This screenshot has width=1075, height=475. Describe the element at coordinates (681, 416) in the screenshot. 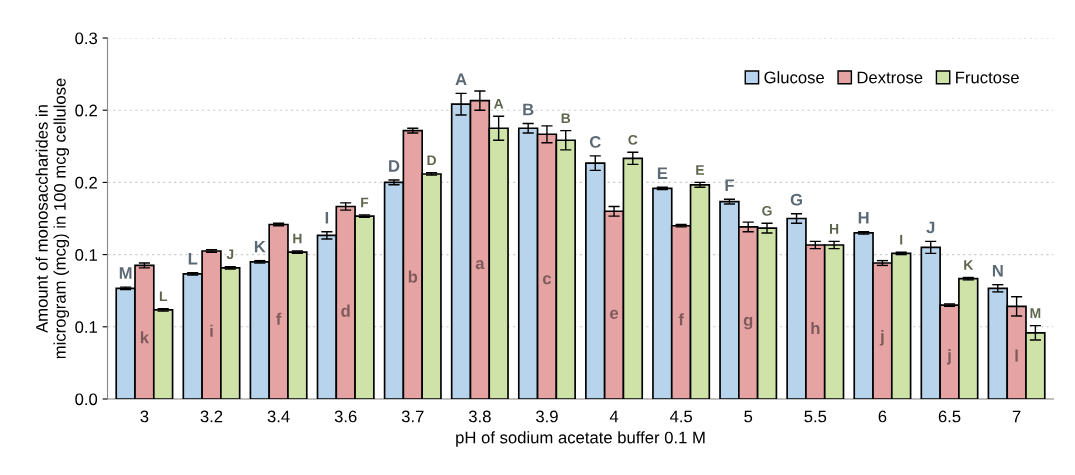

I see `x-tick-label: 4.5` at that location.